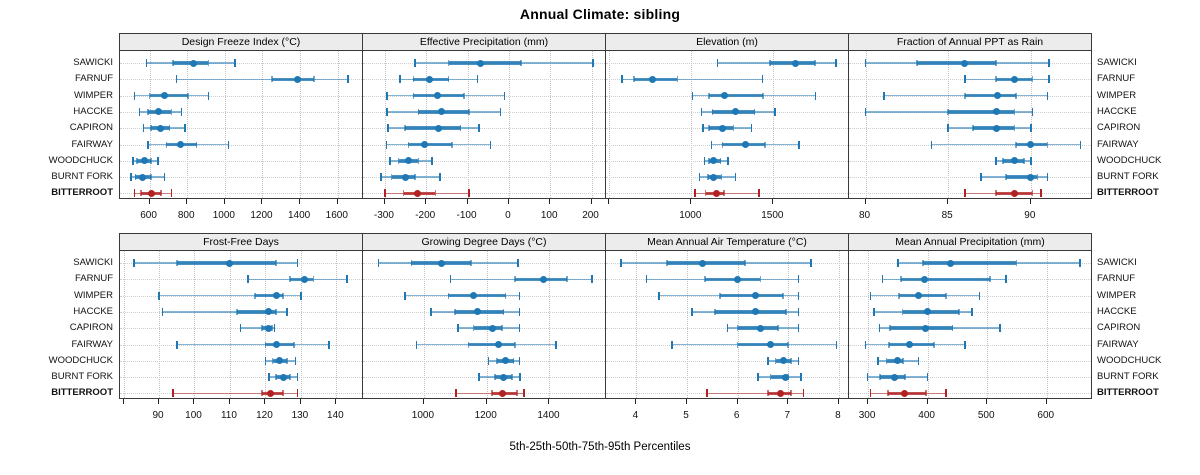  Describe the element at coordinates (727, 325) in the screenshot. I see `panel-plot` at that location.